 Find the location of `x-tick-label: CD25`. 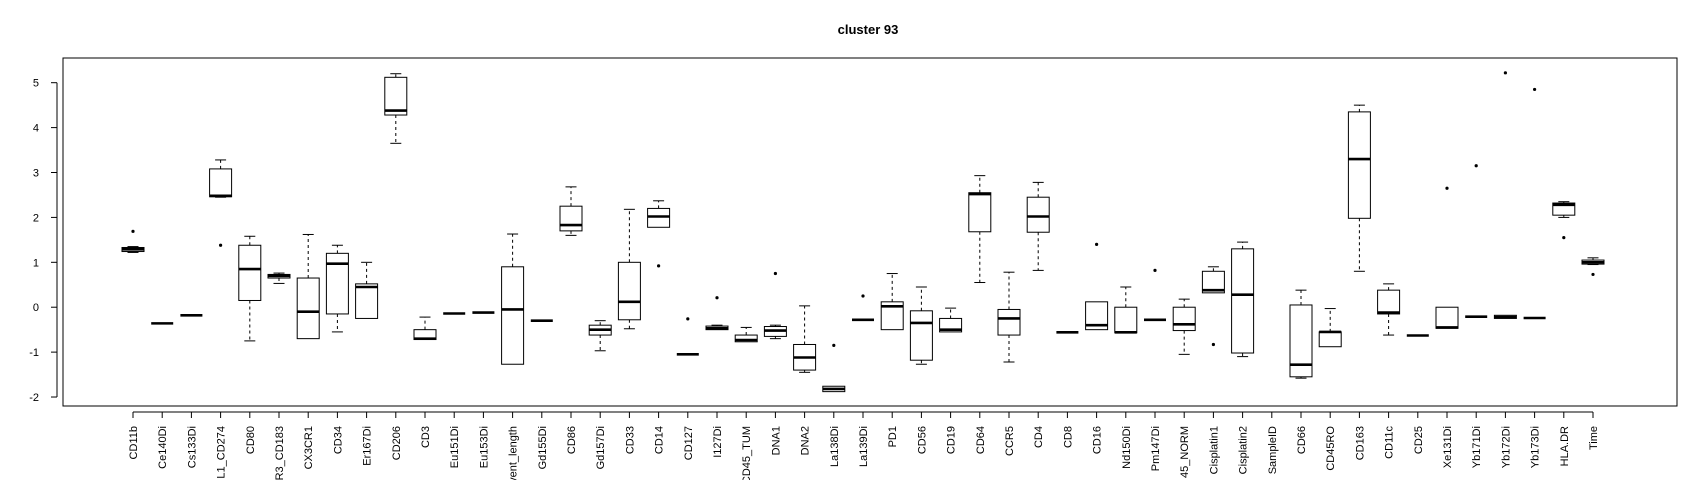

x-tick-label: CD25 is located at coordinates (1419, 440).